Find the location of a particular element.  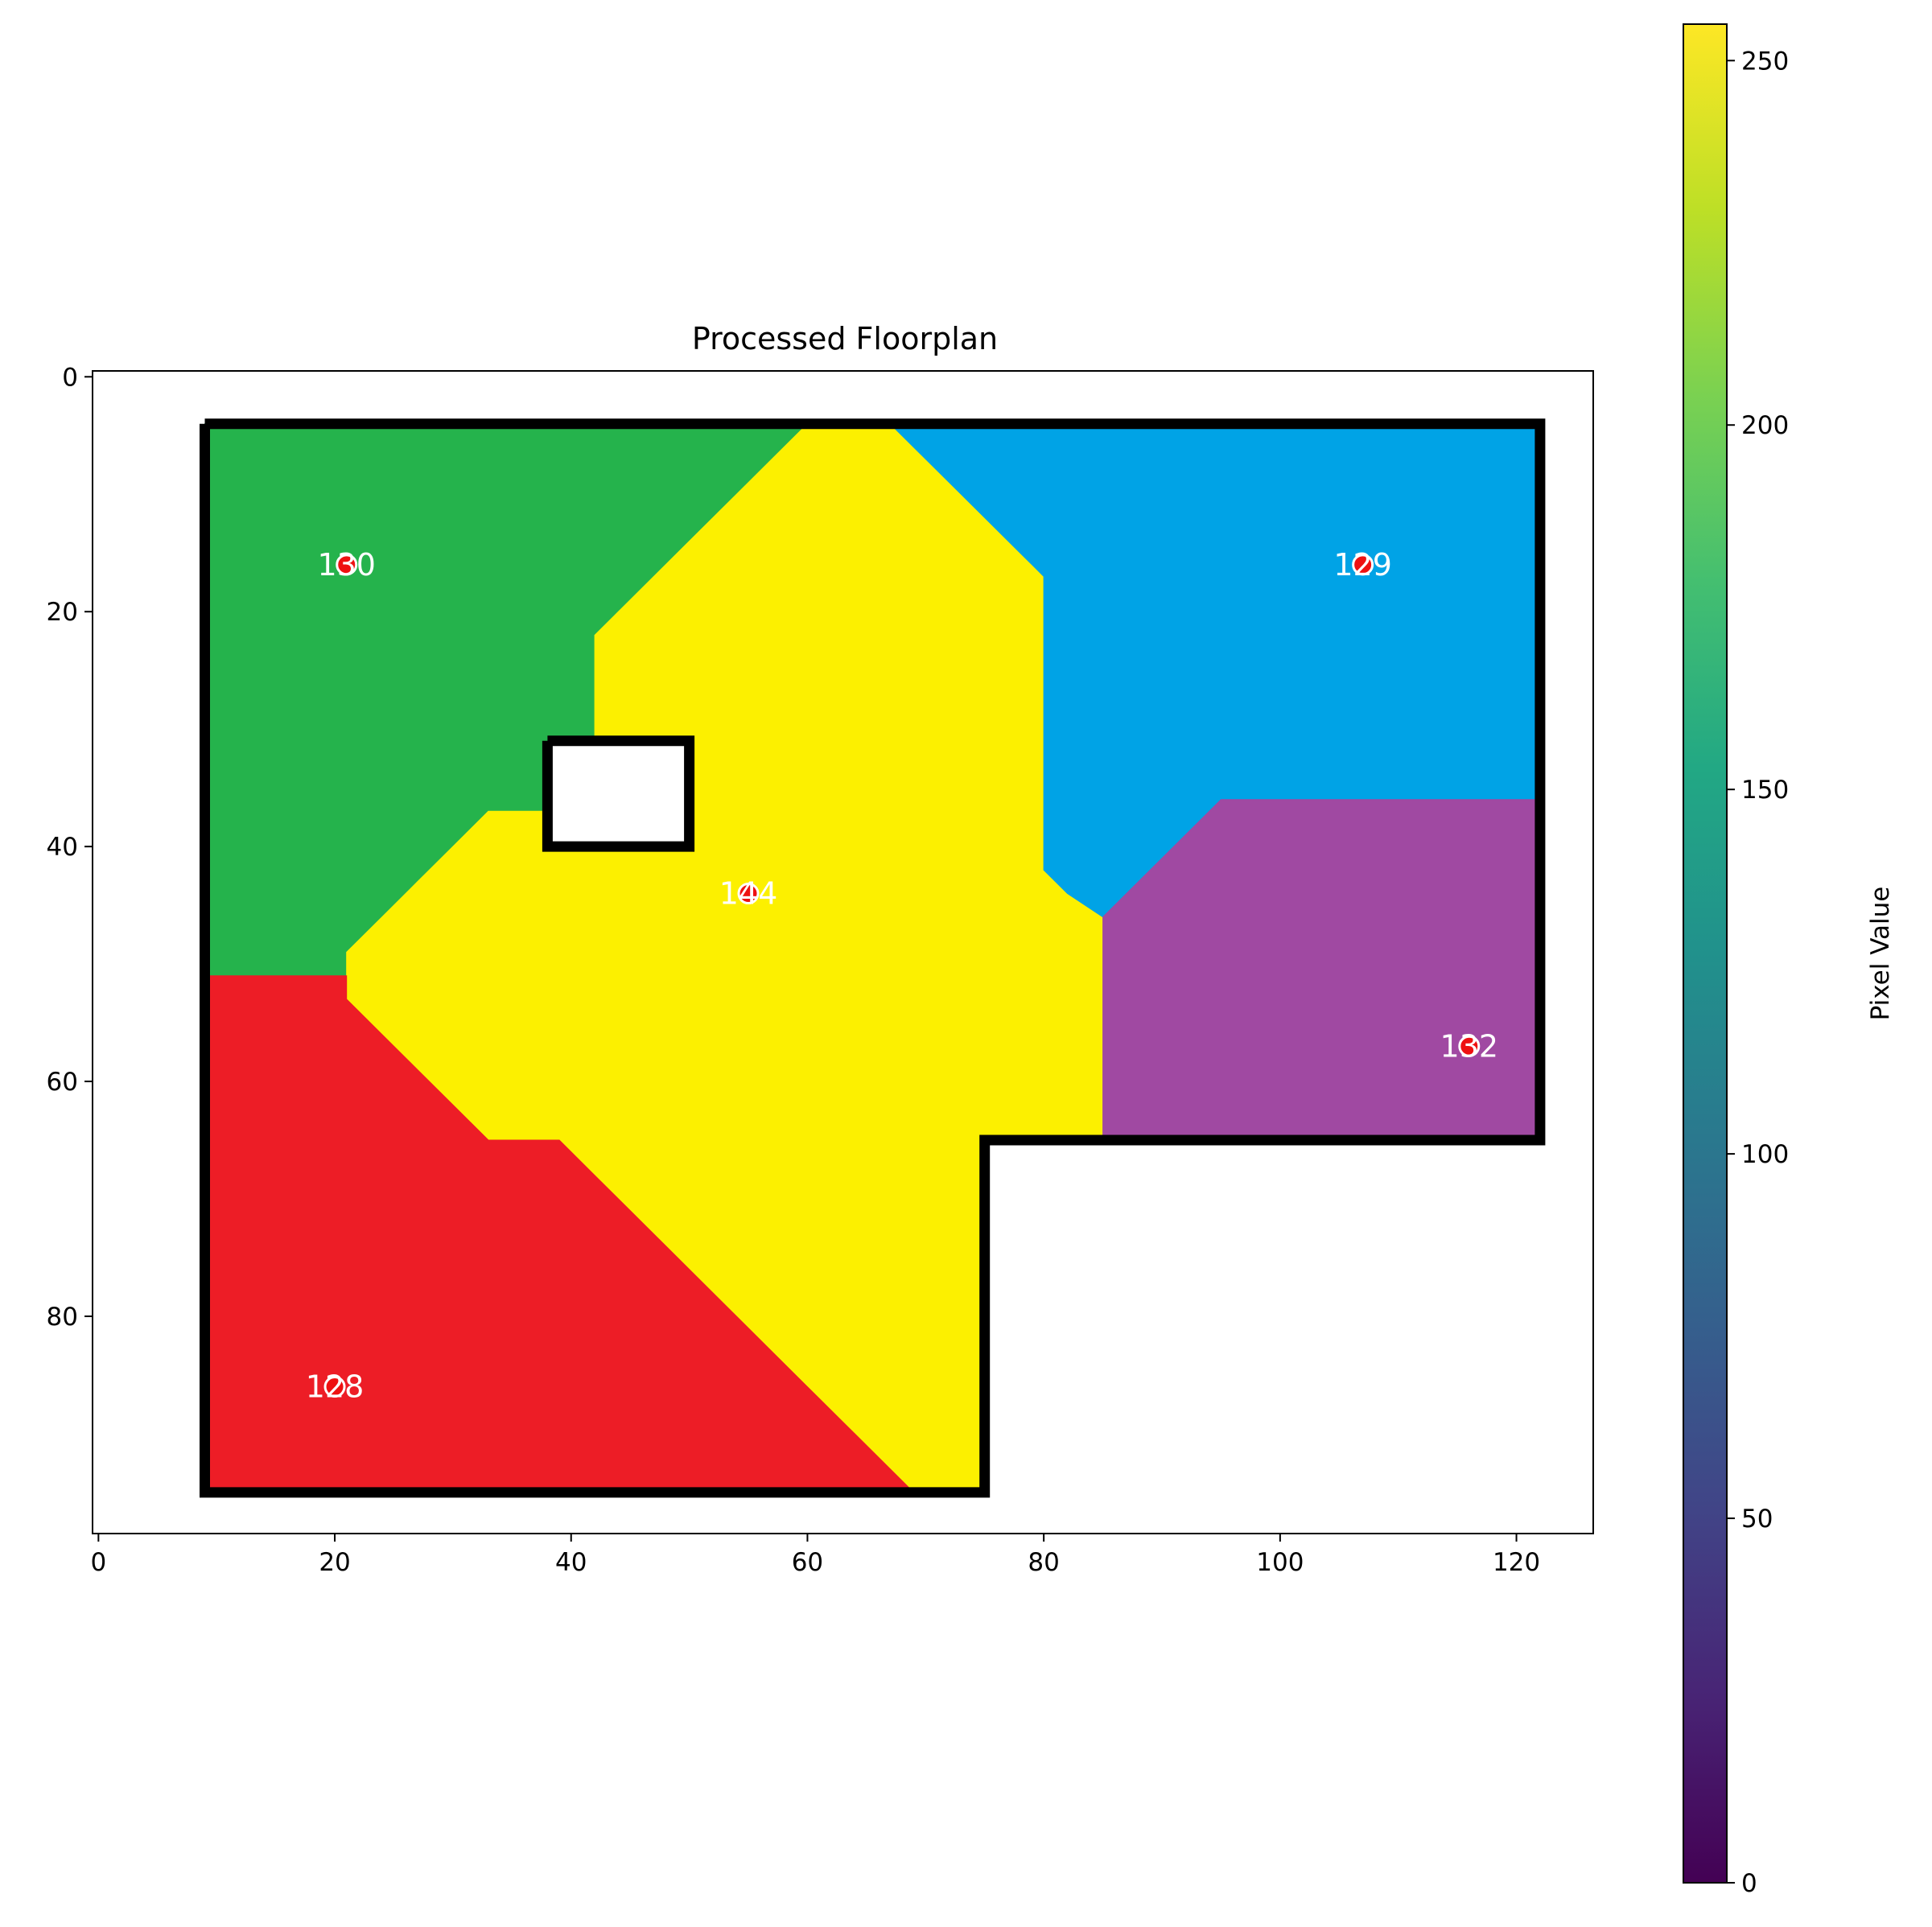

obstacle-blank is located at coordinates (618, 793).